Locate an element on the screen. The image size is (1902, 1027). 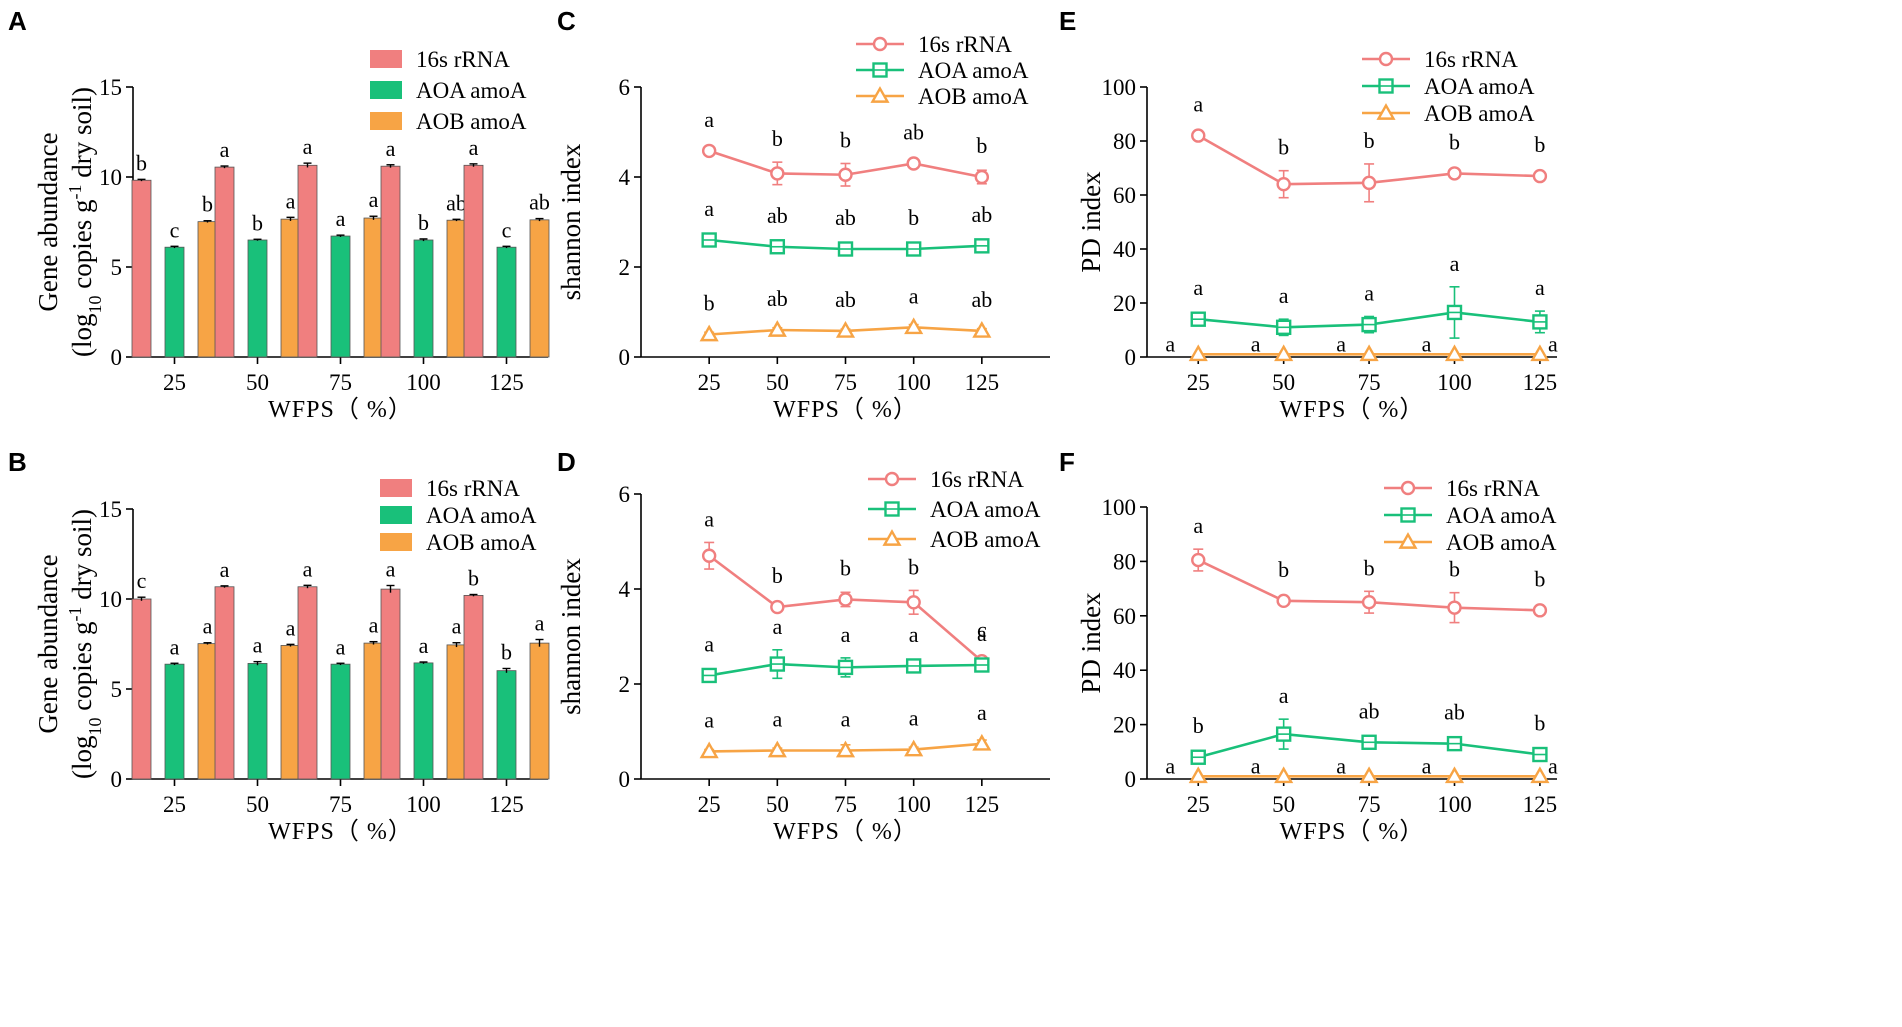
panel-label: F is located at coordinates (1067, 462).